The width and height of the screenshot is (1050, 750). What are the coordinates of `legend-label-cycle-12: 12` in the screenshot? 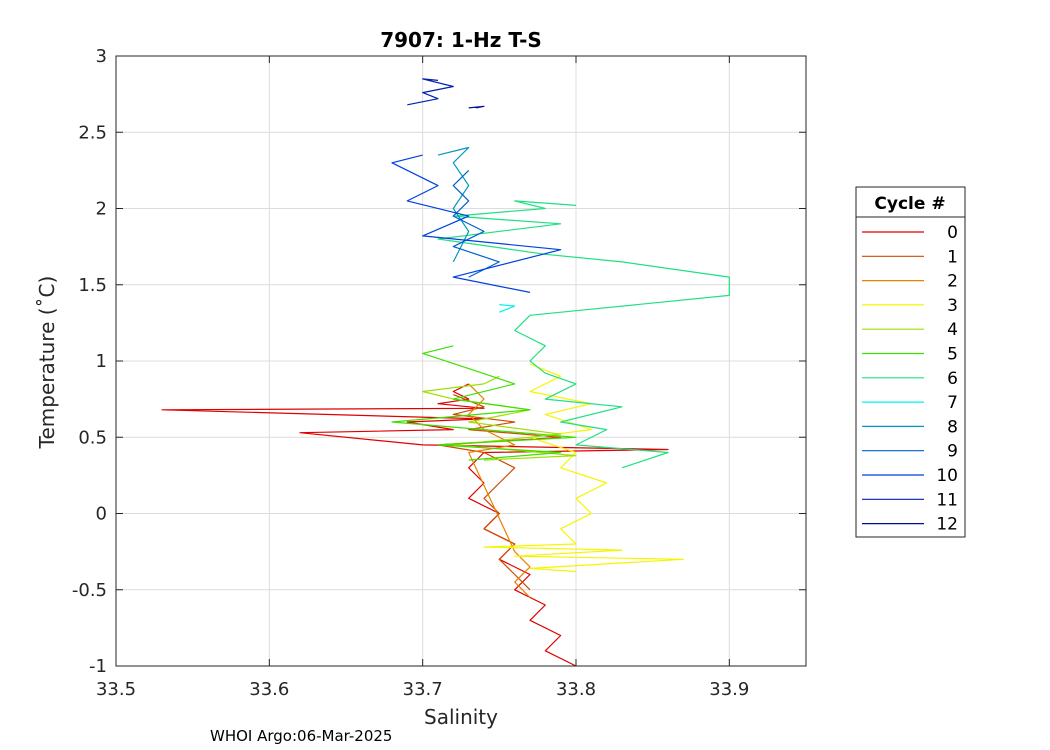 It's located at (947, 525).